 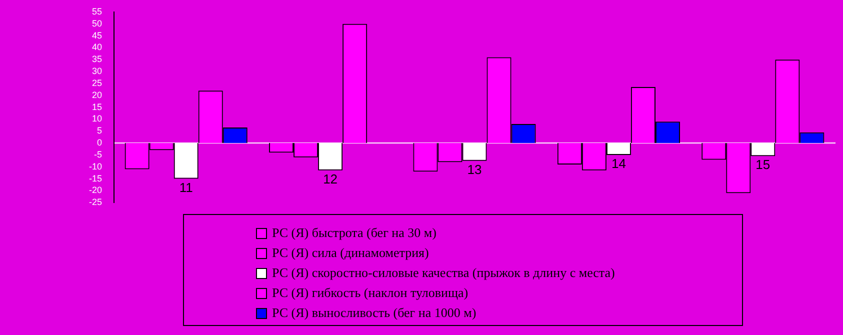 What do you see at coordinates (95, 202) in the screenshot?
I see `y-tick-label: -25` at bounding box center [95, 202].